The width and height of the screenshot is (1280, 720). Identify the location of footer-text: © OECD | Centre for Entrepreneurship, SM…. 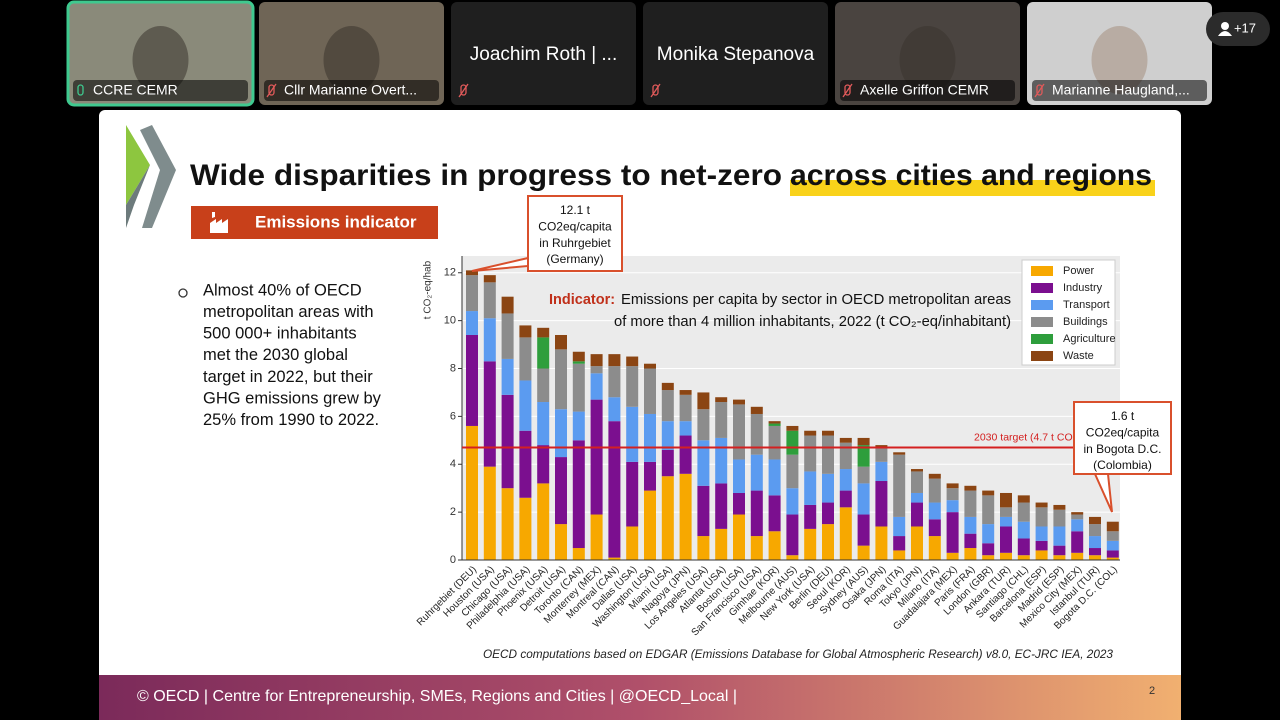
(437, 696).